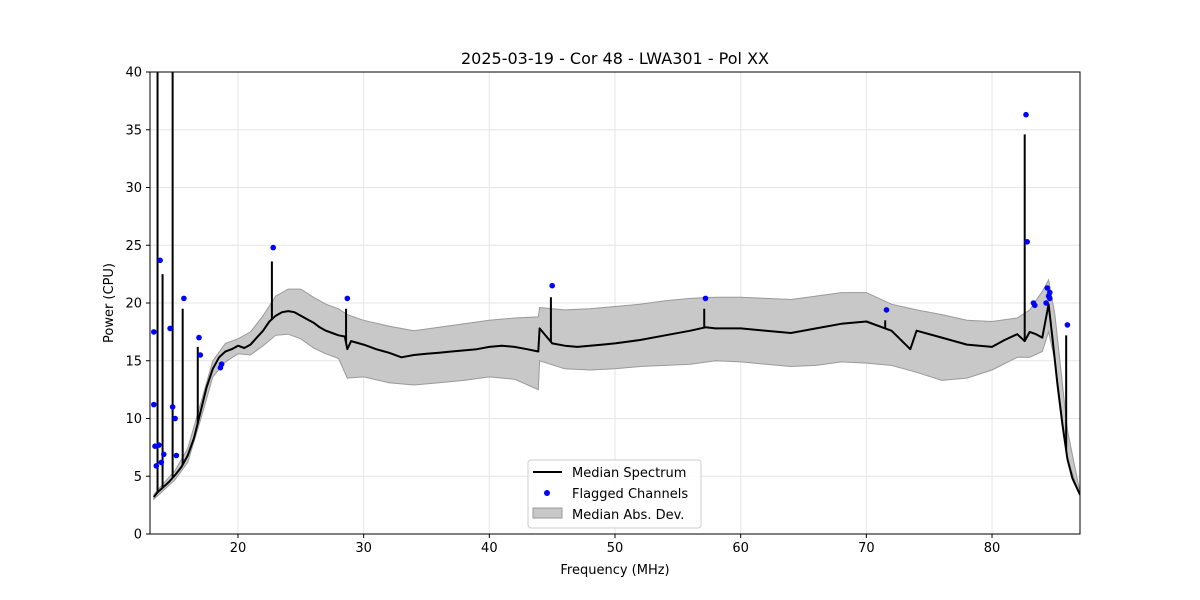  Describe the element at coordinates (133, 361) in the screenshot. I see `y-tick-label: 15` at that location.